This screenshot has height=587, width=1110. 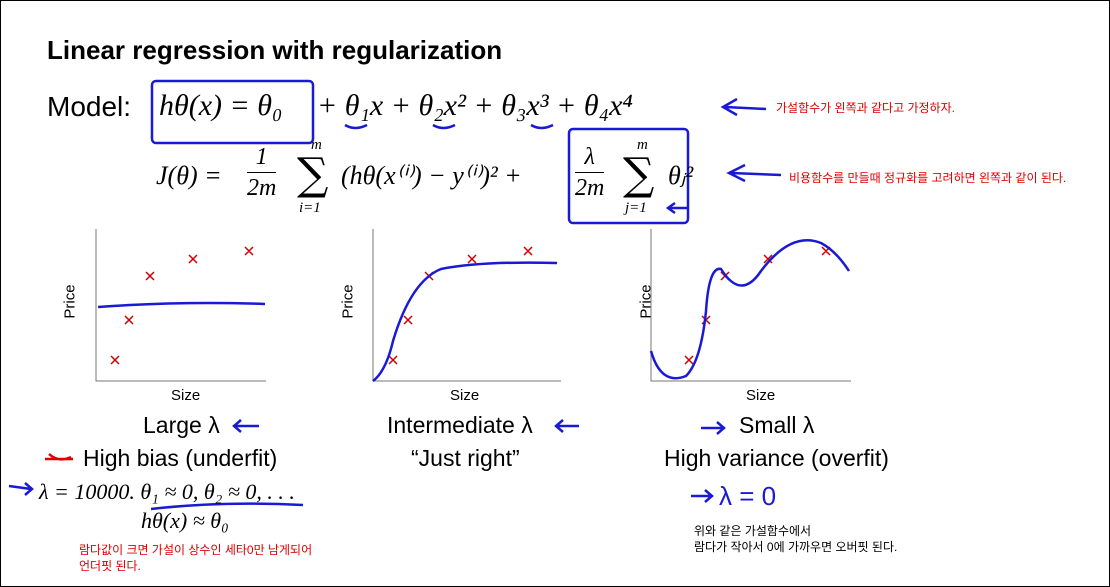 I want to click on model-label: Model:, so click(x=89, y=106).